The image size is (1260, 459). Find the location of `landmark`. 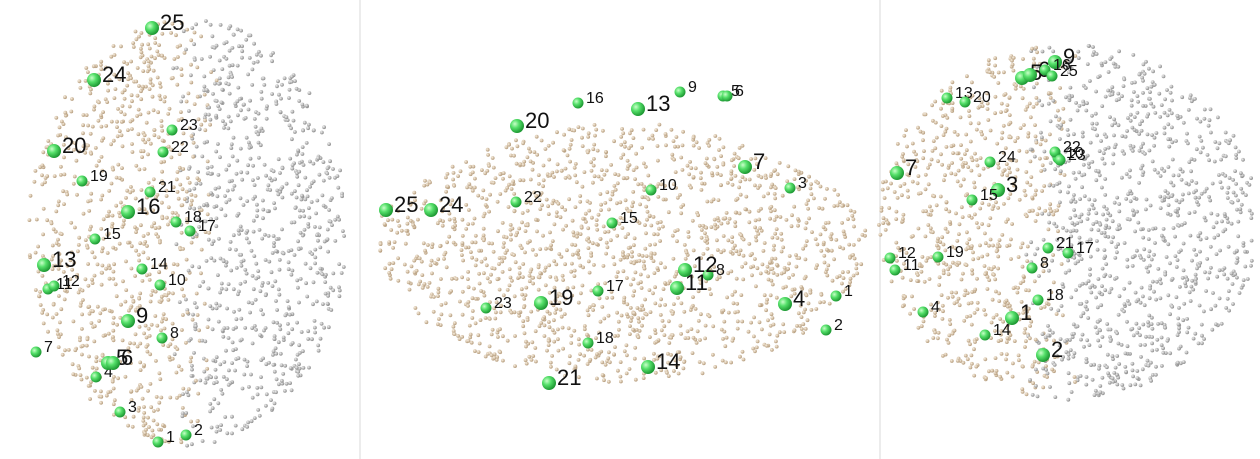

landmark is located at coordinates (745, 167).